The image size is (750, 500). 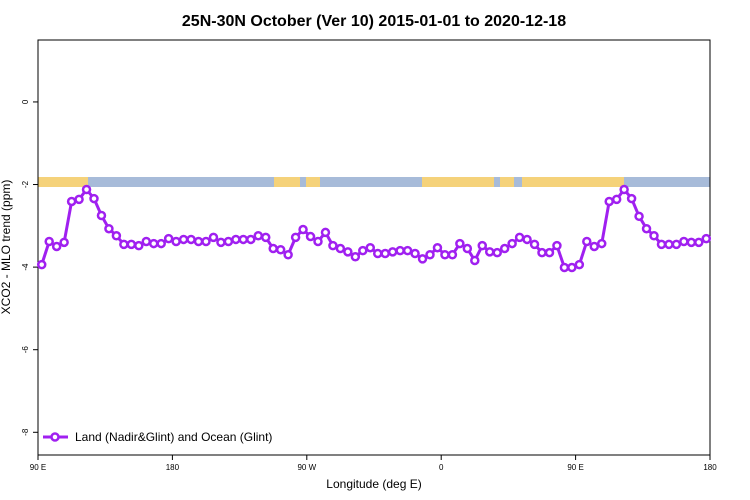 I want to click on y-tick-label: -4, so click(x=25, y=267).